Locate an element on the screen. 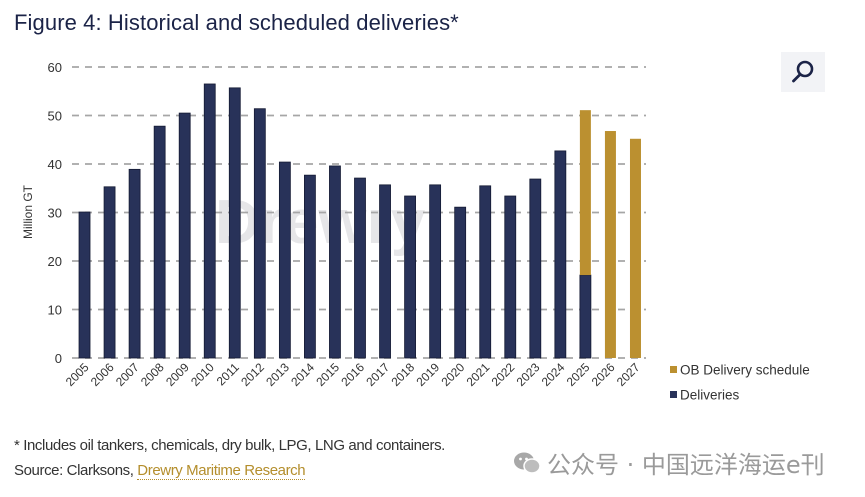  bar-deliveries-2024 is located at coordinates (560, 254).